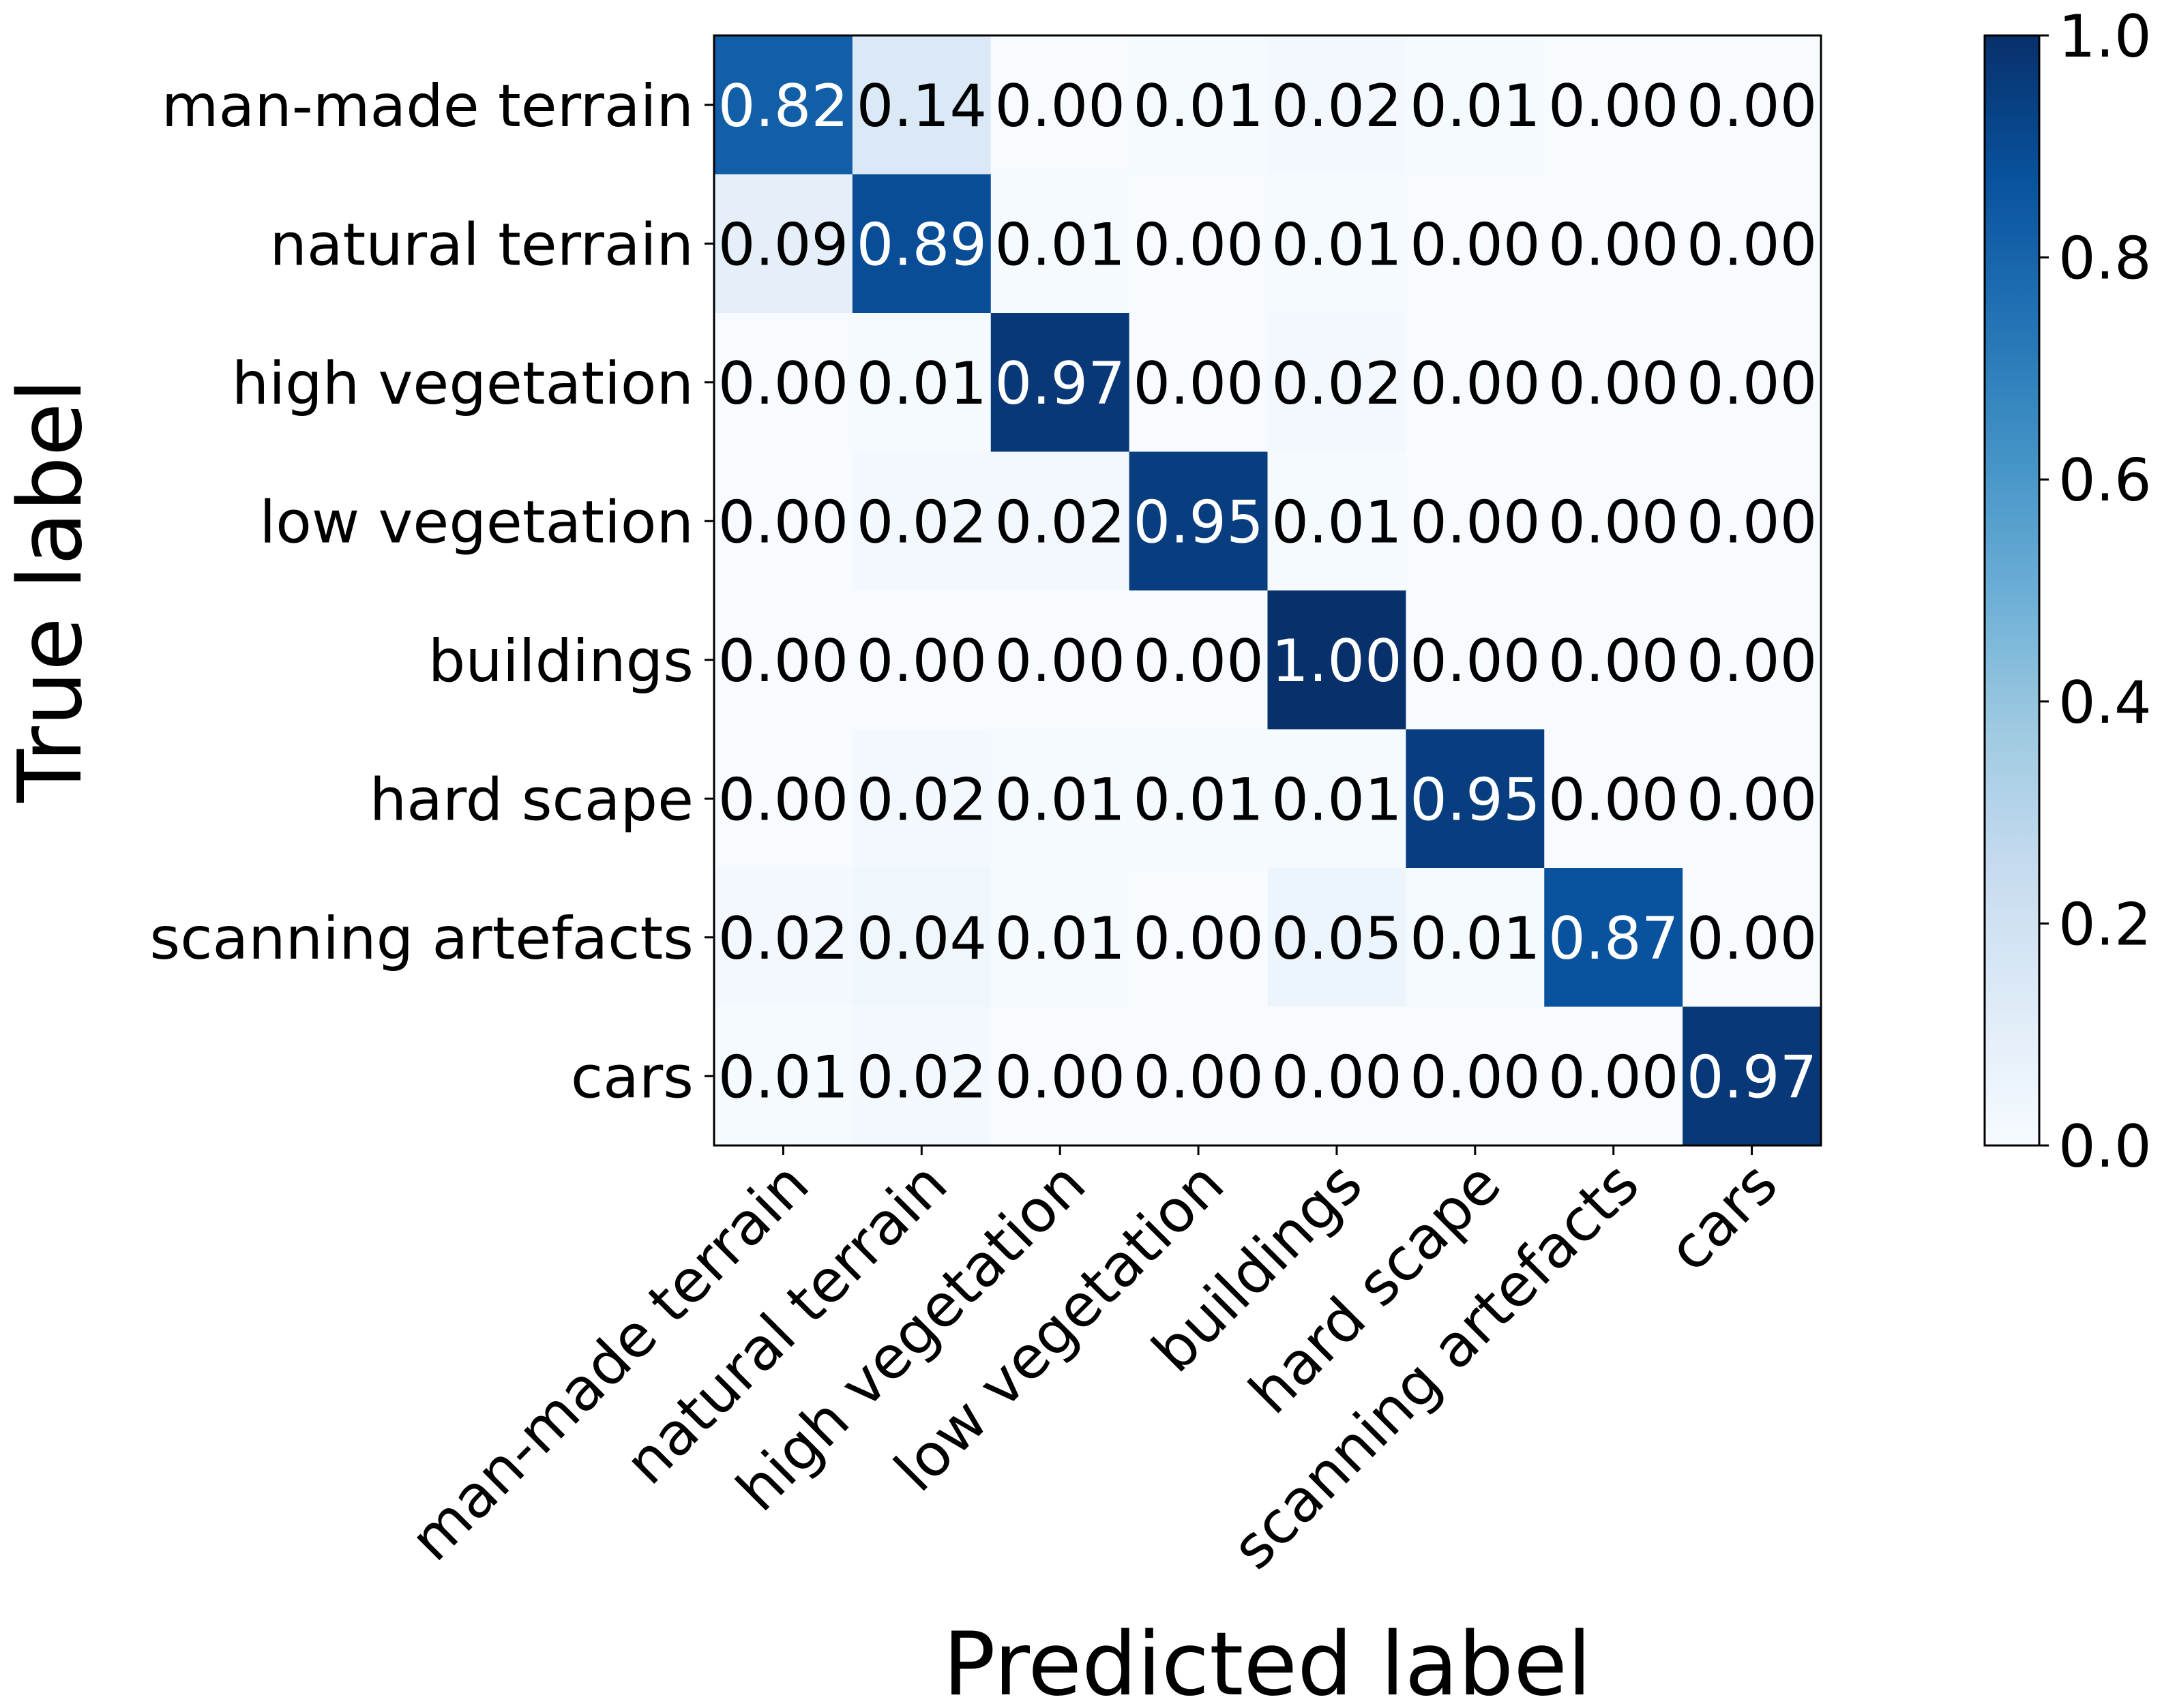 The image size is (2177, 1708). I want to click on y-tick-label: man-made terrain, so click(428, 106).